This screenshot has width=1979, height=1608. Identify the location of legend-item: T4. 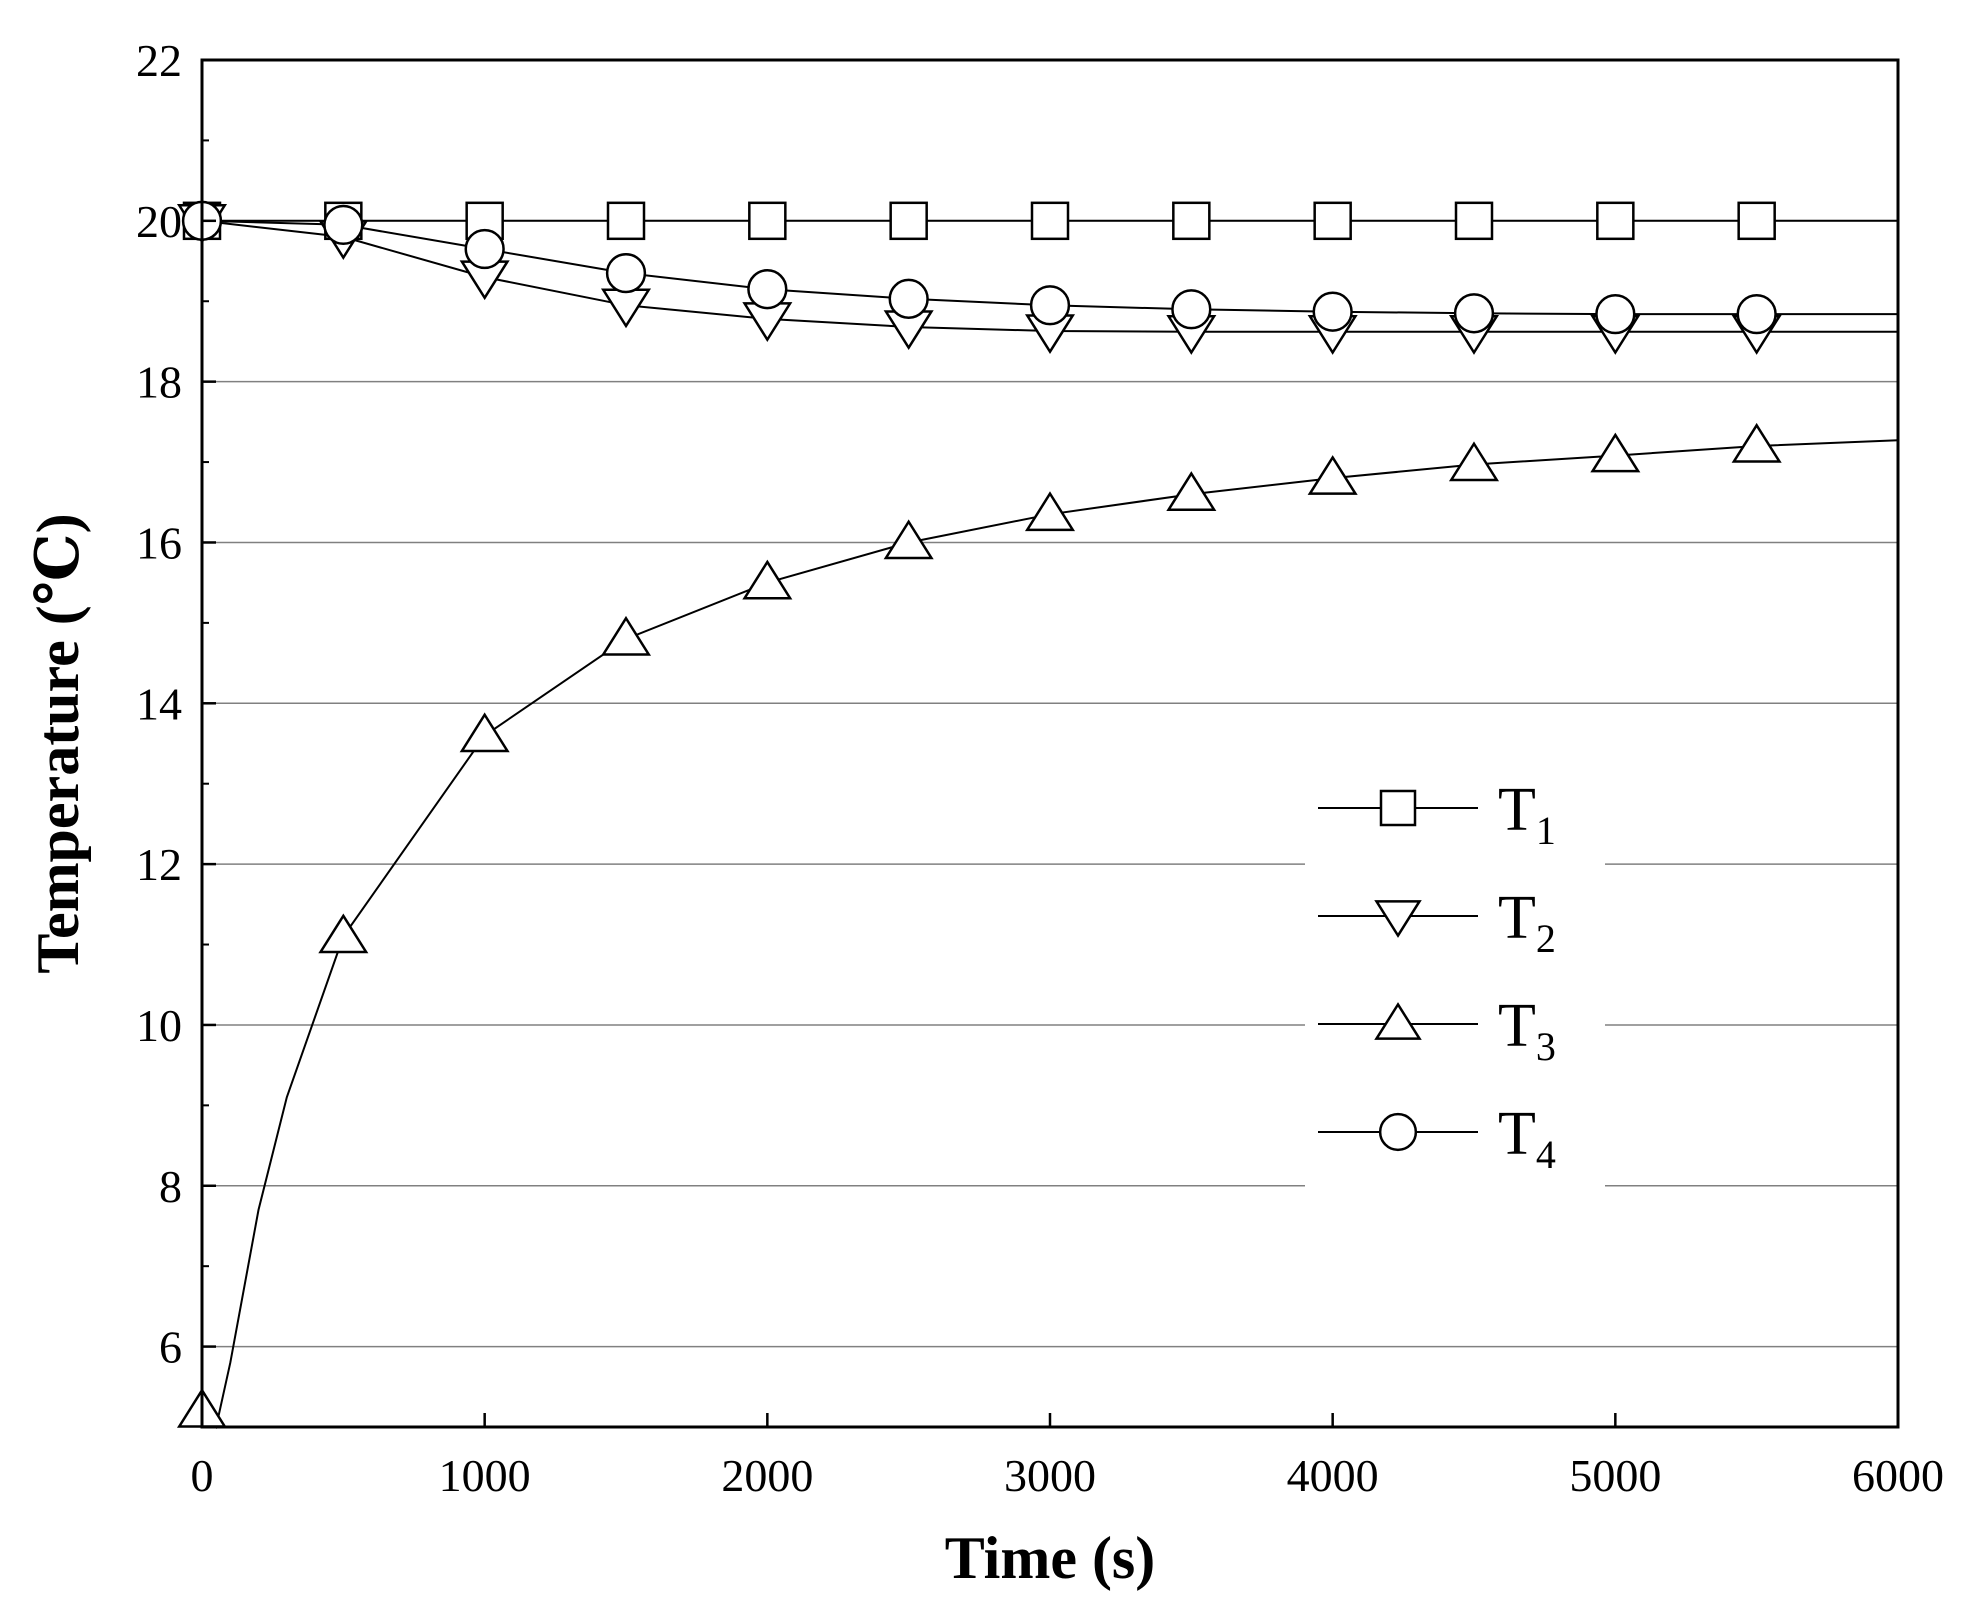
(1437, 1138).